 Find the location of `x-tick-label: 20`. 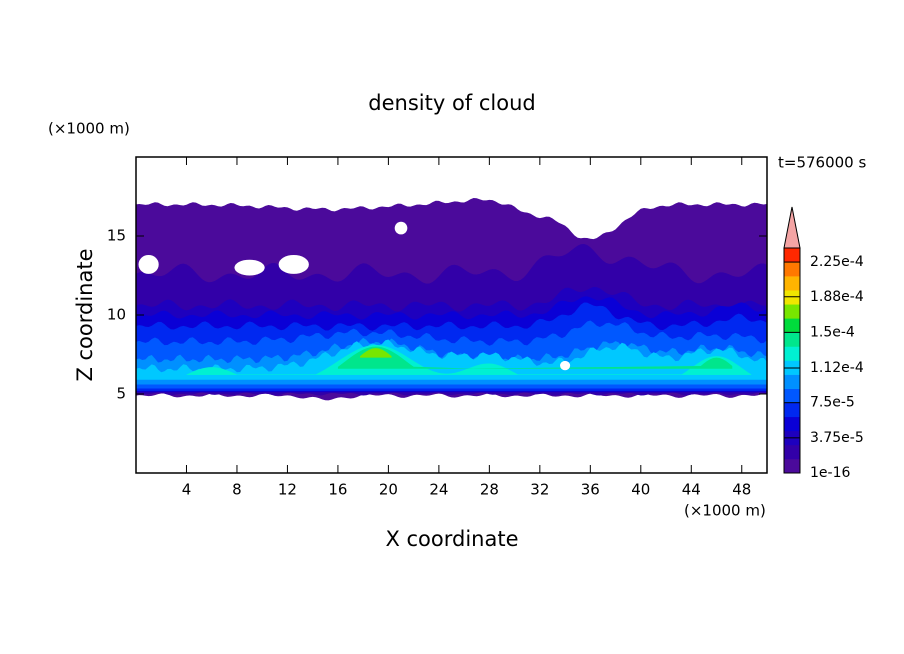

x-tick-label: 20 is located at coordinates (388, 490).